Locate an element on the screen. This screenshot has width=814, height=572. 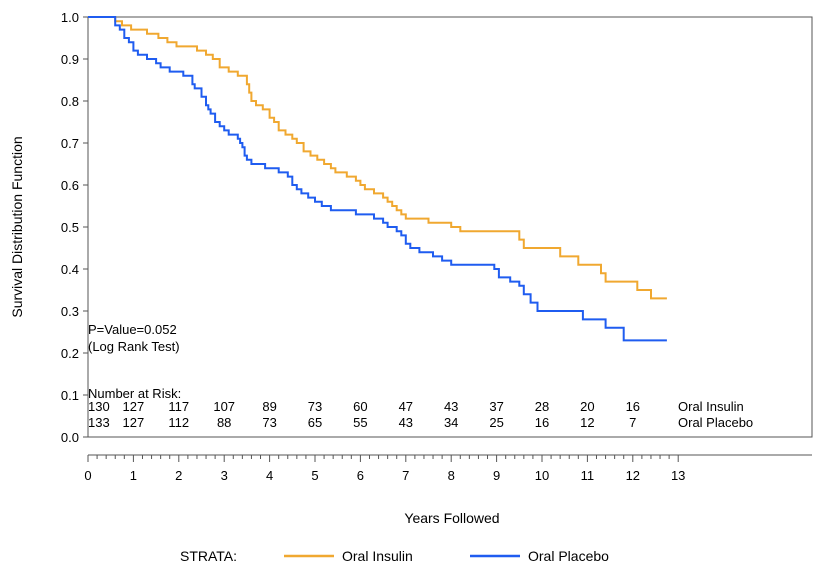
y-tick-label: 0.9 is located at coordinates (70, 59).